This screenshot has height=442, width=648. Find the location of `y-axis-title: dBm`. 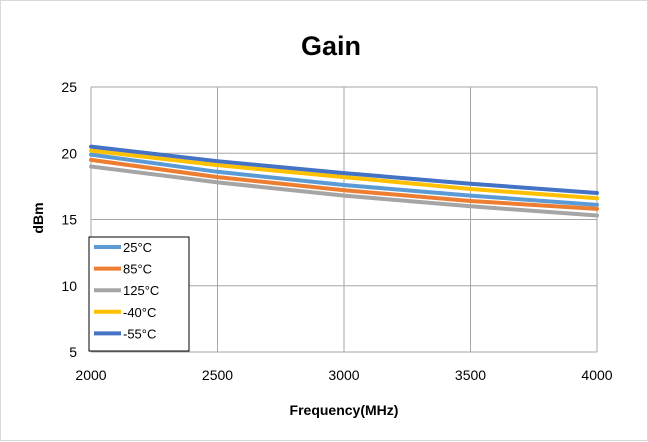

y-axis-title: dBm is located at coordinates (38, 217).